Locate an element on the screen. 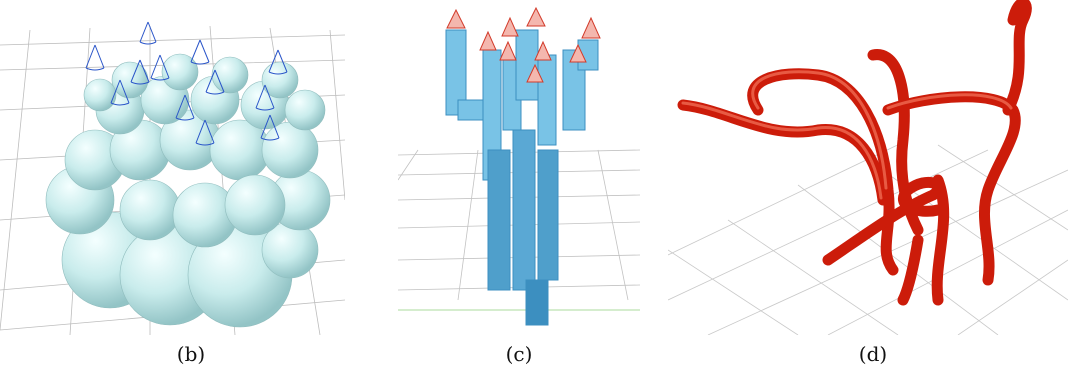 This screenshot has width=1068, height=371. caption-c: (c) is located at coordinates (519, 354).